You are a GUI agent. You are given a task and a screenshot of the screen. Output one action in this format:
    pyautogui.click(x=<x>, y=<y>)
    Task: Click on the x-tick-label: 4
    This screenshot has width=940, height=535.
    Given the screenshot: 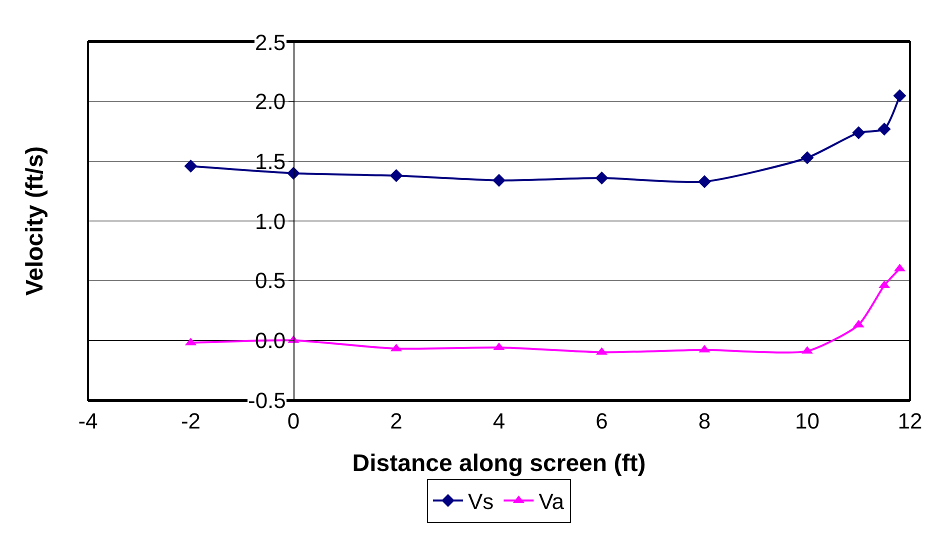 What is the action you would take?
    pyautogui.click(x=499, y=421)
    